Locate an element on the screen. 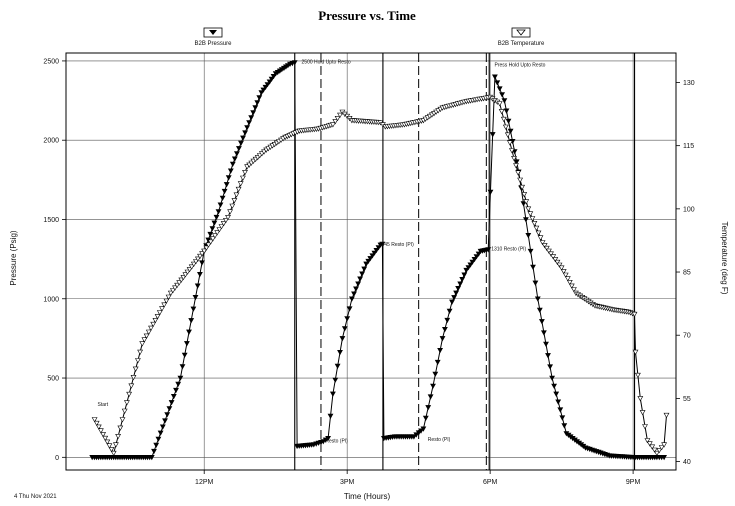 Image resolution: width=735 pixels, height=506 pixels. legend-temperature-marker-icon is located at coordinates (521, 32).